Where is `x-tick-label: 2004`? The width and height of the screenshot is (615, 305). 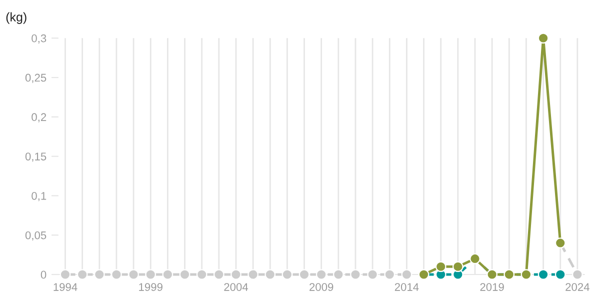 x-tick-label: 2004 is located at coordinates (236, 287).